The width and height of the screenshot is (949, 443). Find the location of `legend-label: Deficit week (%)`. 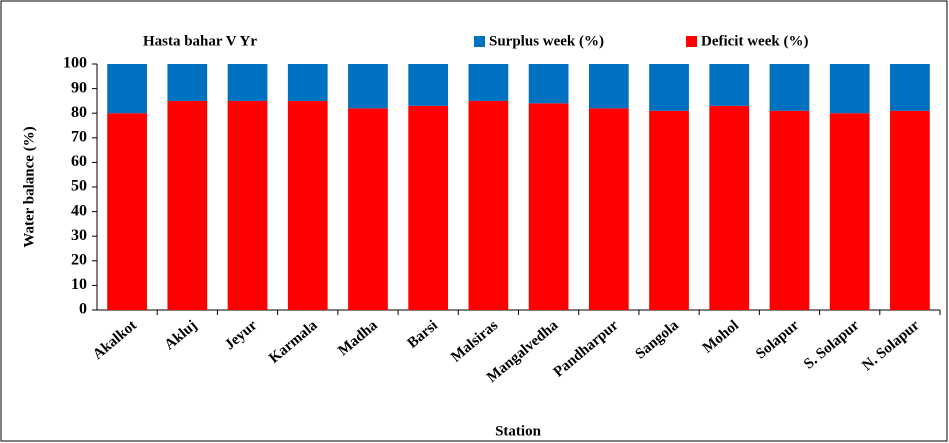

legend-label: Deficit week (%) is located at coordinates (754, 41).